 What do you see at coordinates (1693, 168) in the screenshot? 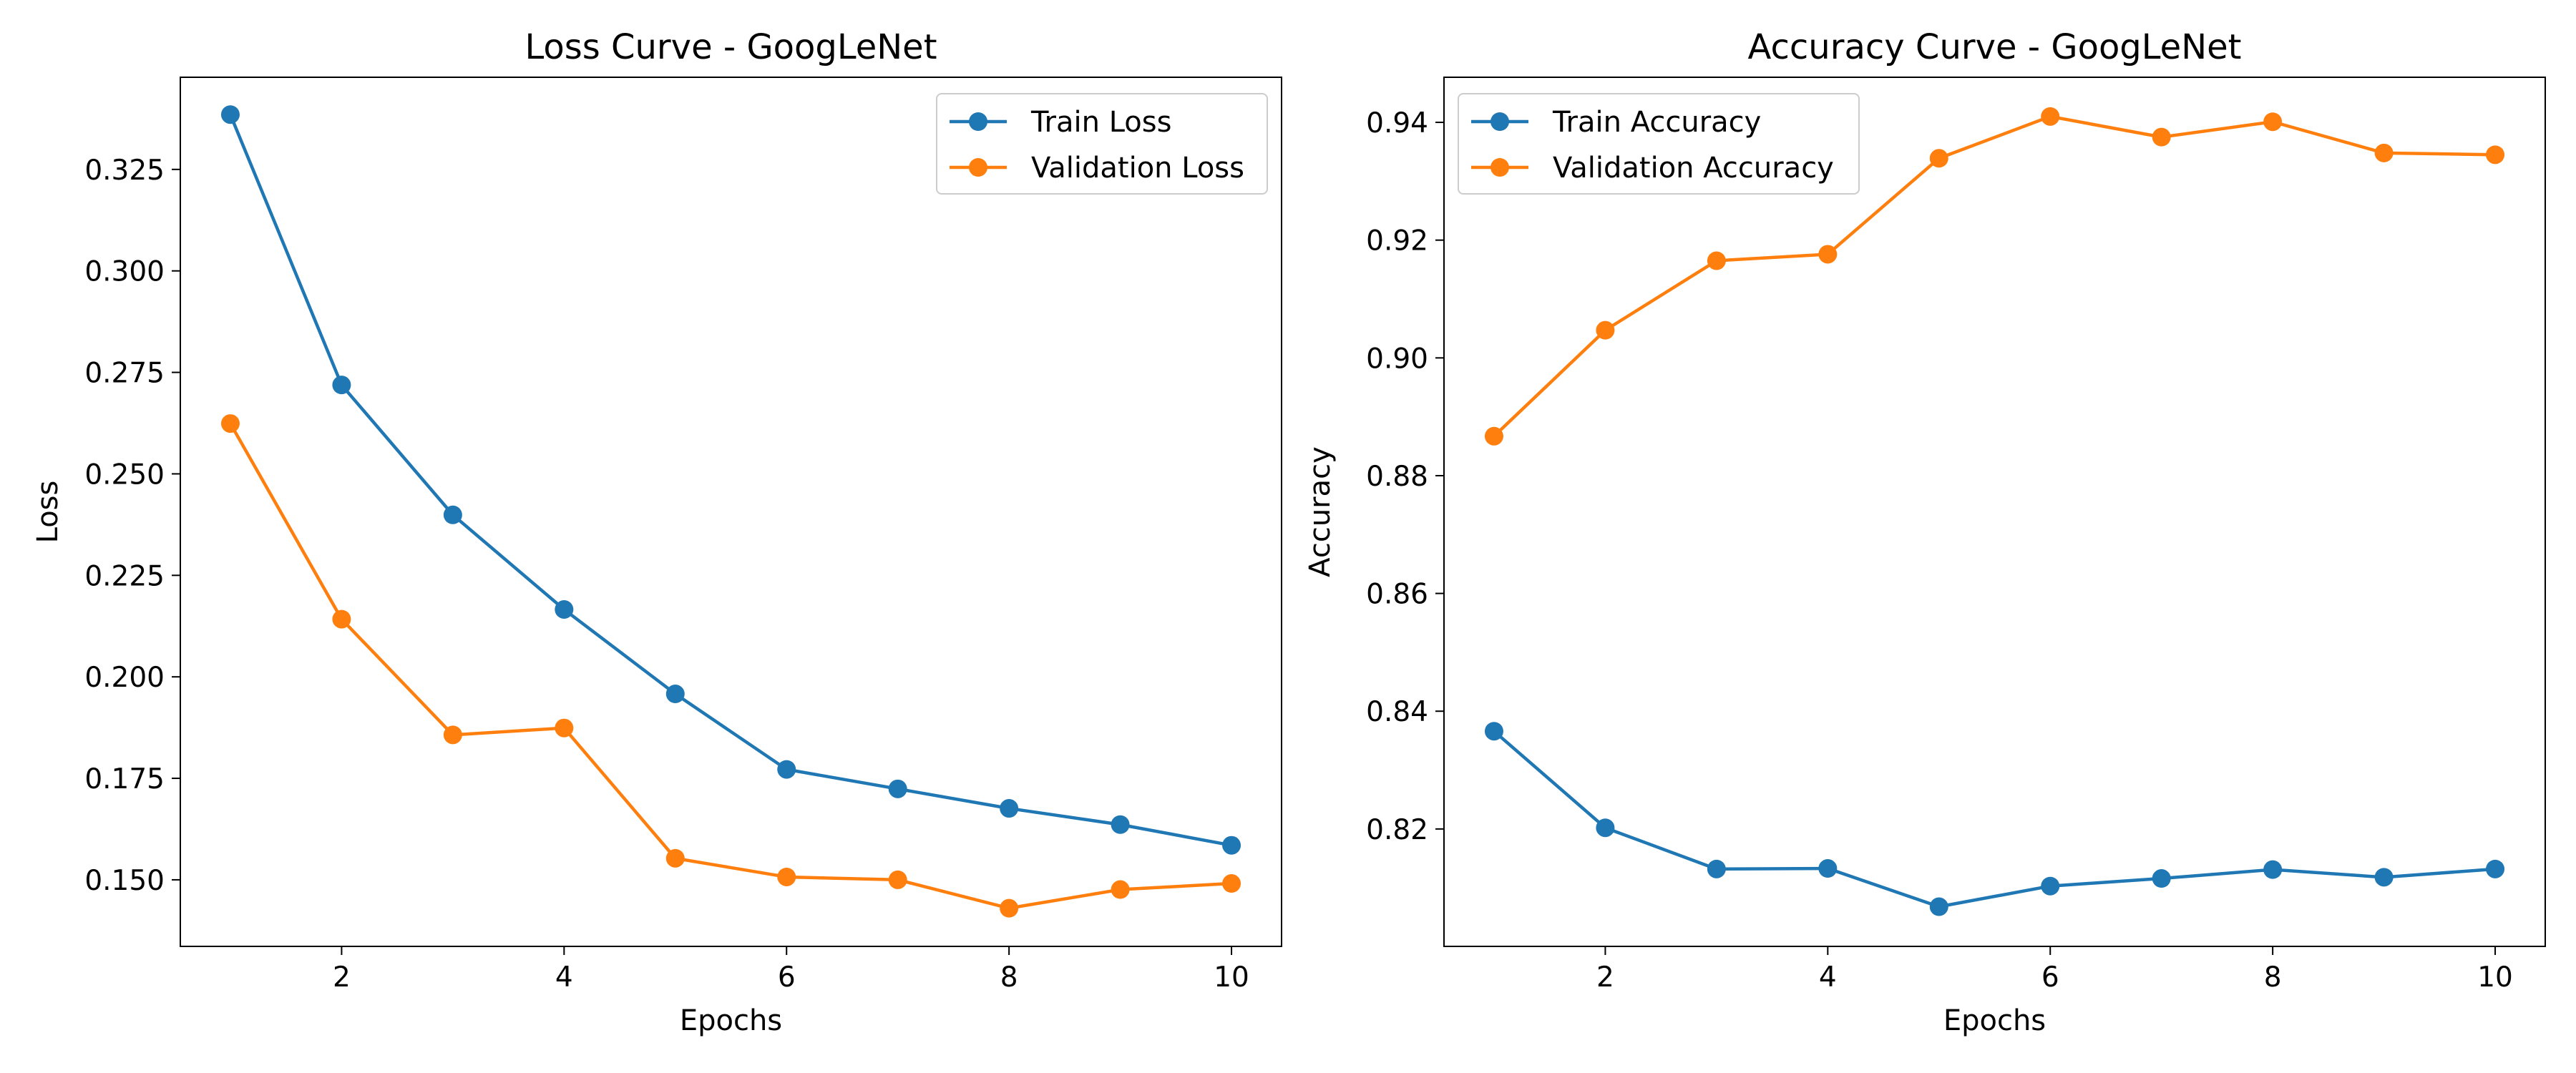
I see `legend-label: Validation Accuracy` at bounding box center [1693, 168].